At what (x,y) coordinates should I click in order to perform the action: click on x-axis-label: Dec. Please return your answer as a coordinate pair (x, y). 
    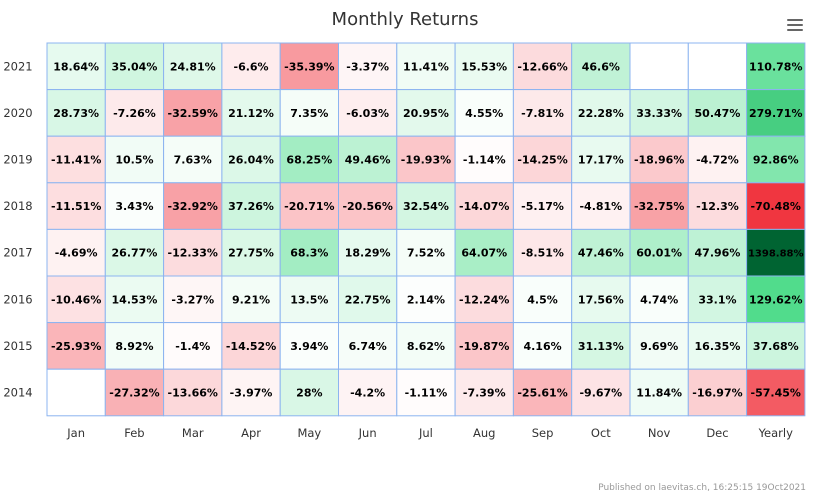
    Looking at the image, I should click on (717, 433).